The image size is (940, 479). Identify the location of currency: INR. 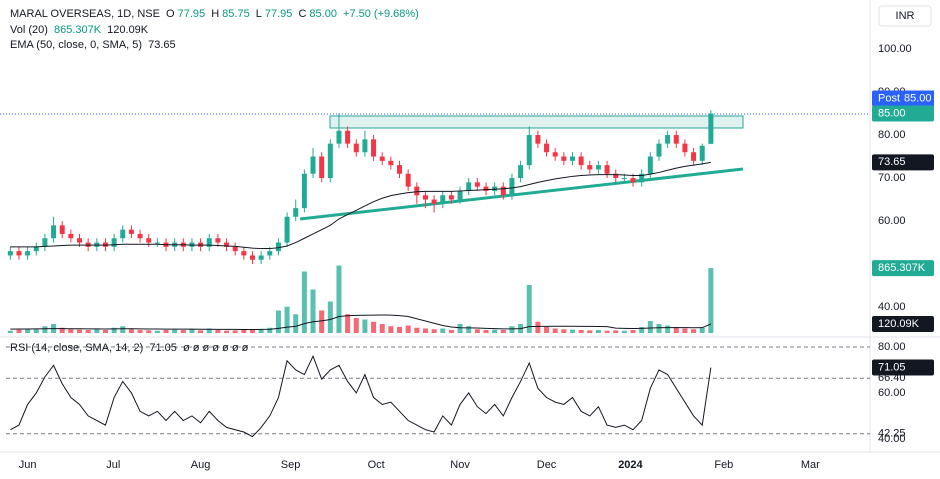
(905, 16).